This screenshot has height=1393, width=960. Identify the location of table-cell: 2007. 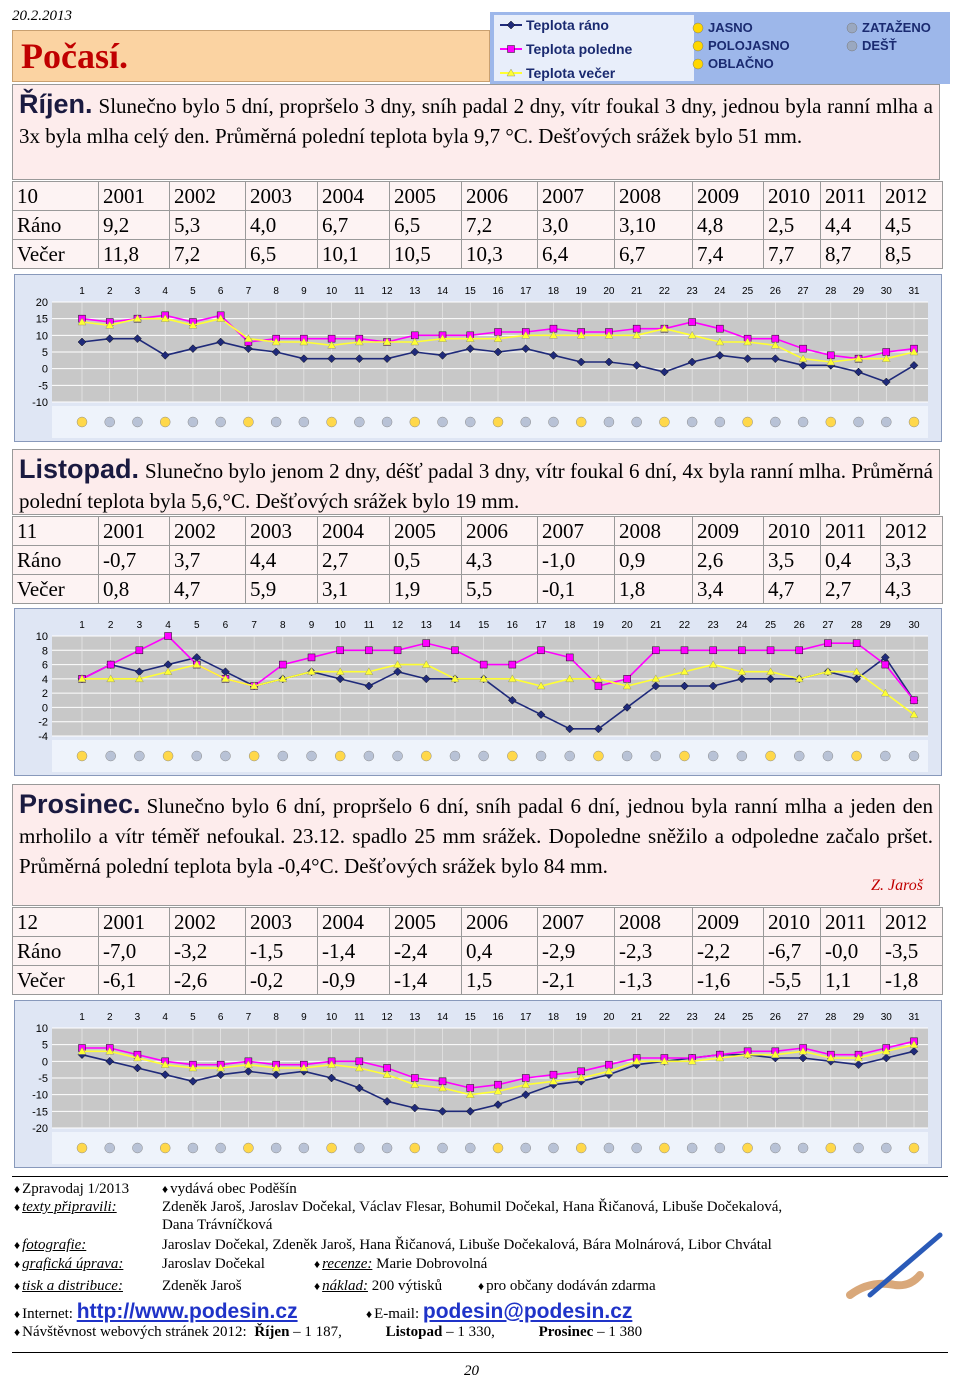
(576, 922).